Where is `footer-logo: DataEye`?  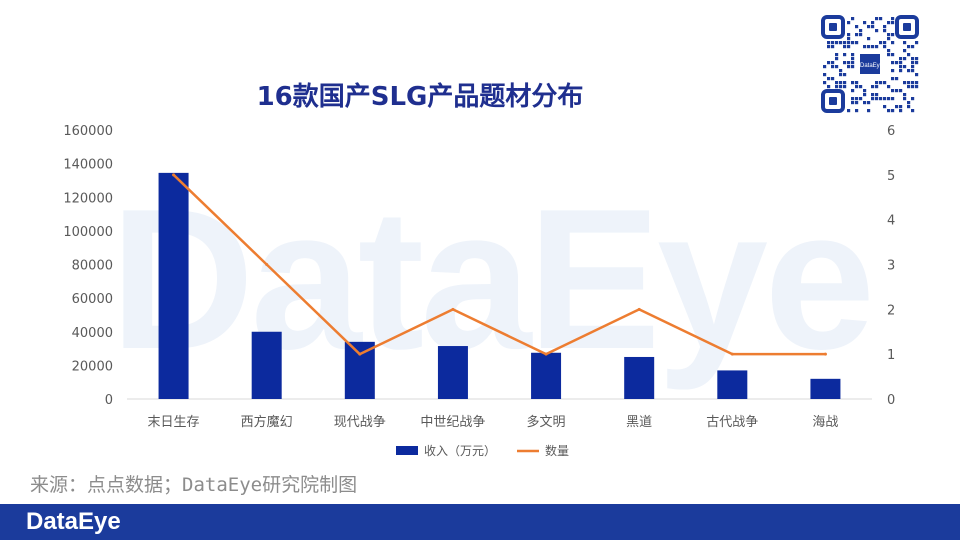 footer-logo: DataEye is located at coordinates (73, 521).